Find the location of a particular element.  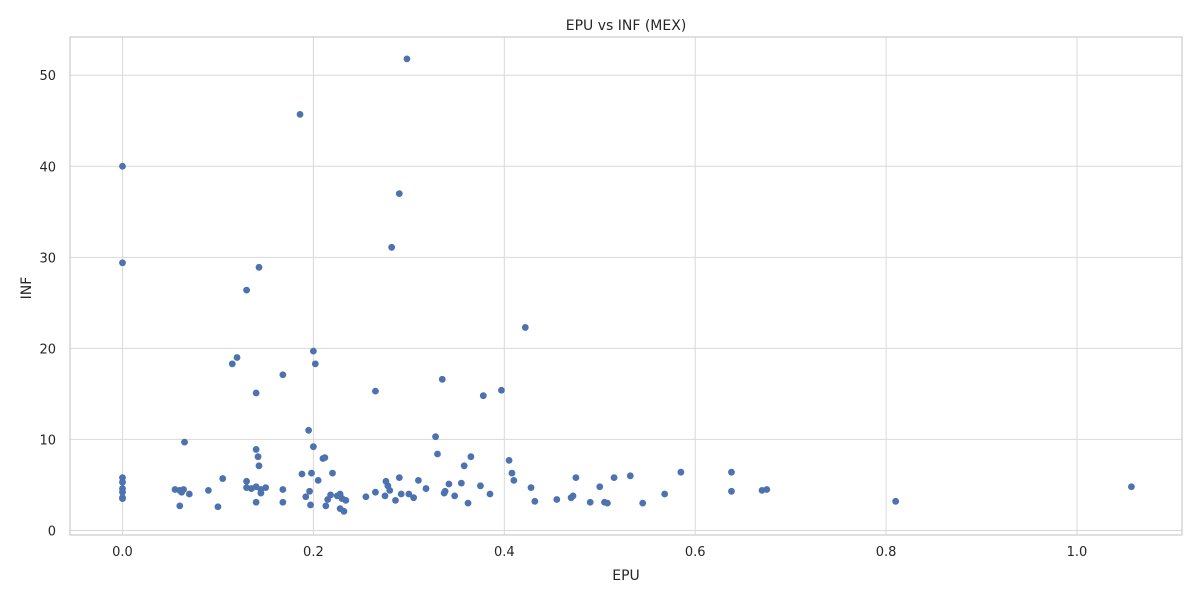

y-tick-label: 30 is located at coordinates (47, 258).